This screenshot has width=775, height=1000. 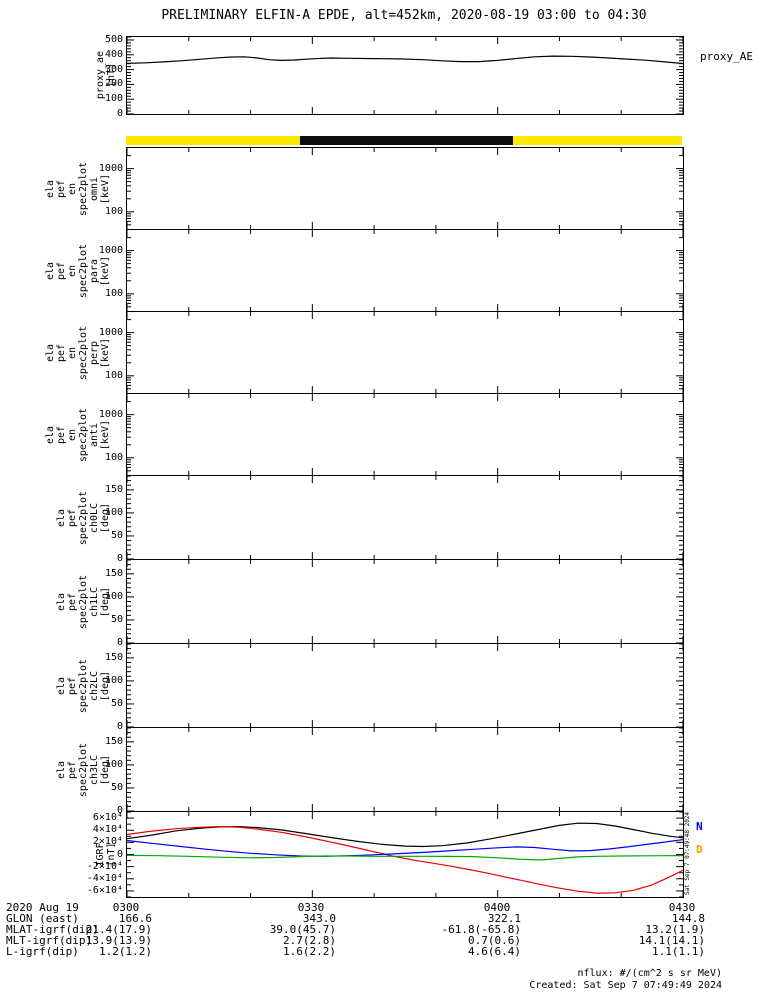 I want to click on y-axis-label-omni: ela pef en spec2plot omni [keV], so click(x=78, y=189).